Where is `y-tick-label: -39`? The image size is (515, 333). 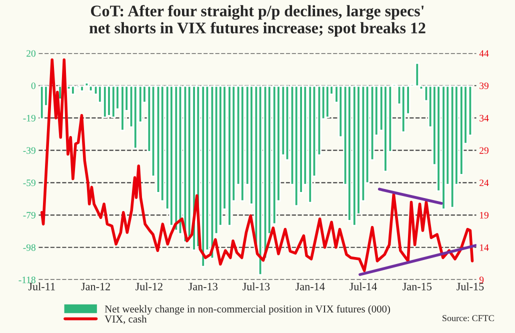
y-tick-label: -39 is located at coordinates (29, 150).